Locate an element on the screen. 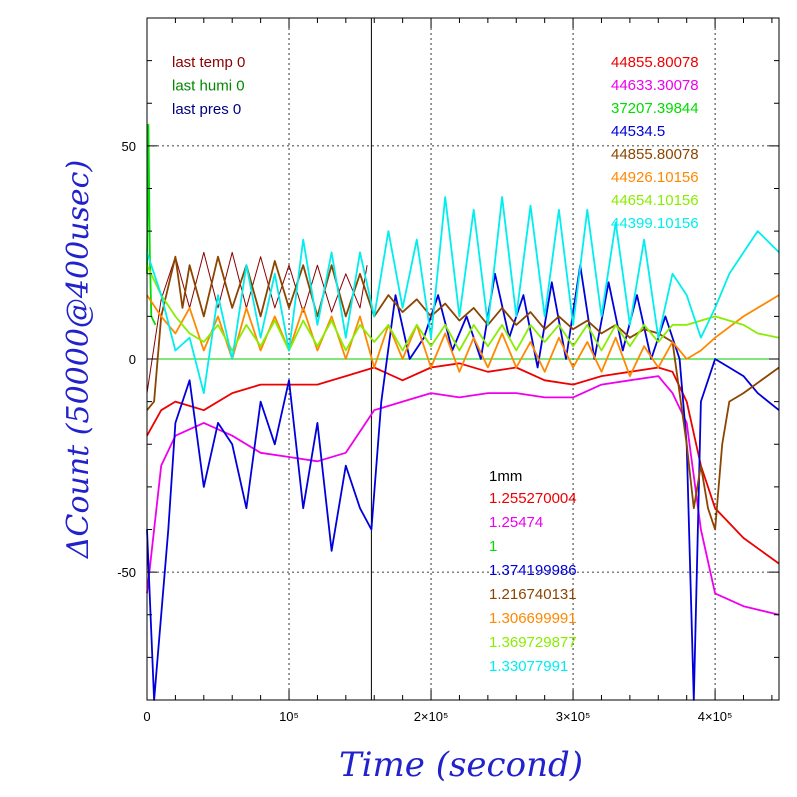 Image resolution: width=797 pixels, height=797 pixels. legend-right-item-0: 44855.80078 is located at coordinates (655, 62).